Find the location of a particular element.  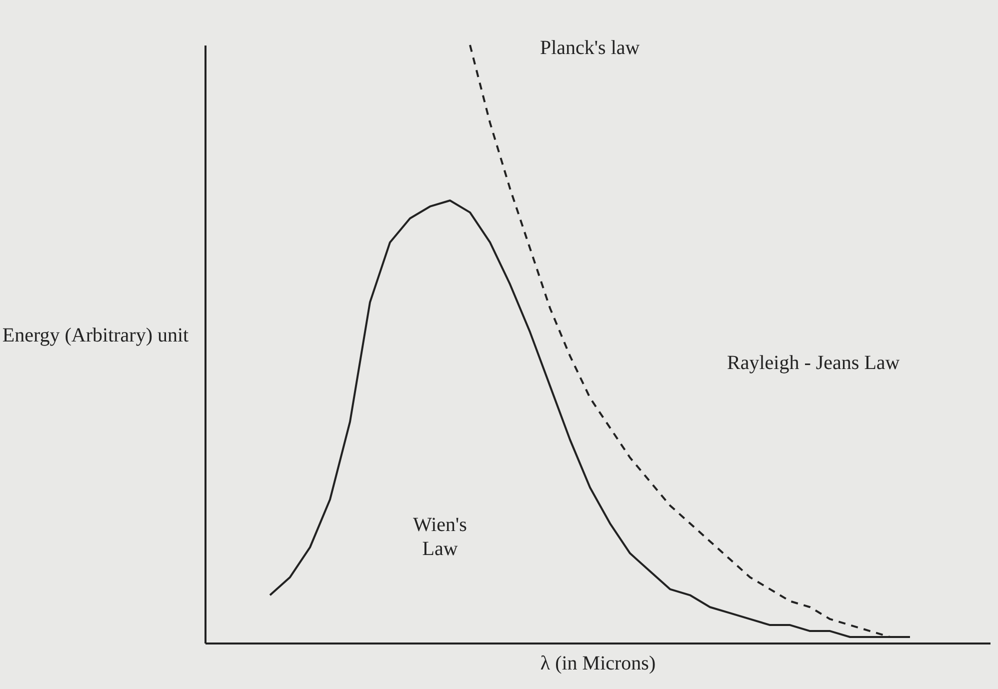

annotation: Rayleigh - Jeans Law is located at coordinates (813, 363).